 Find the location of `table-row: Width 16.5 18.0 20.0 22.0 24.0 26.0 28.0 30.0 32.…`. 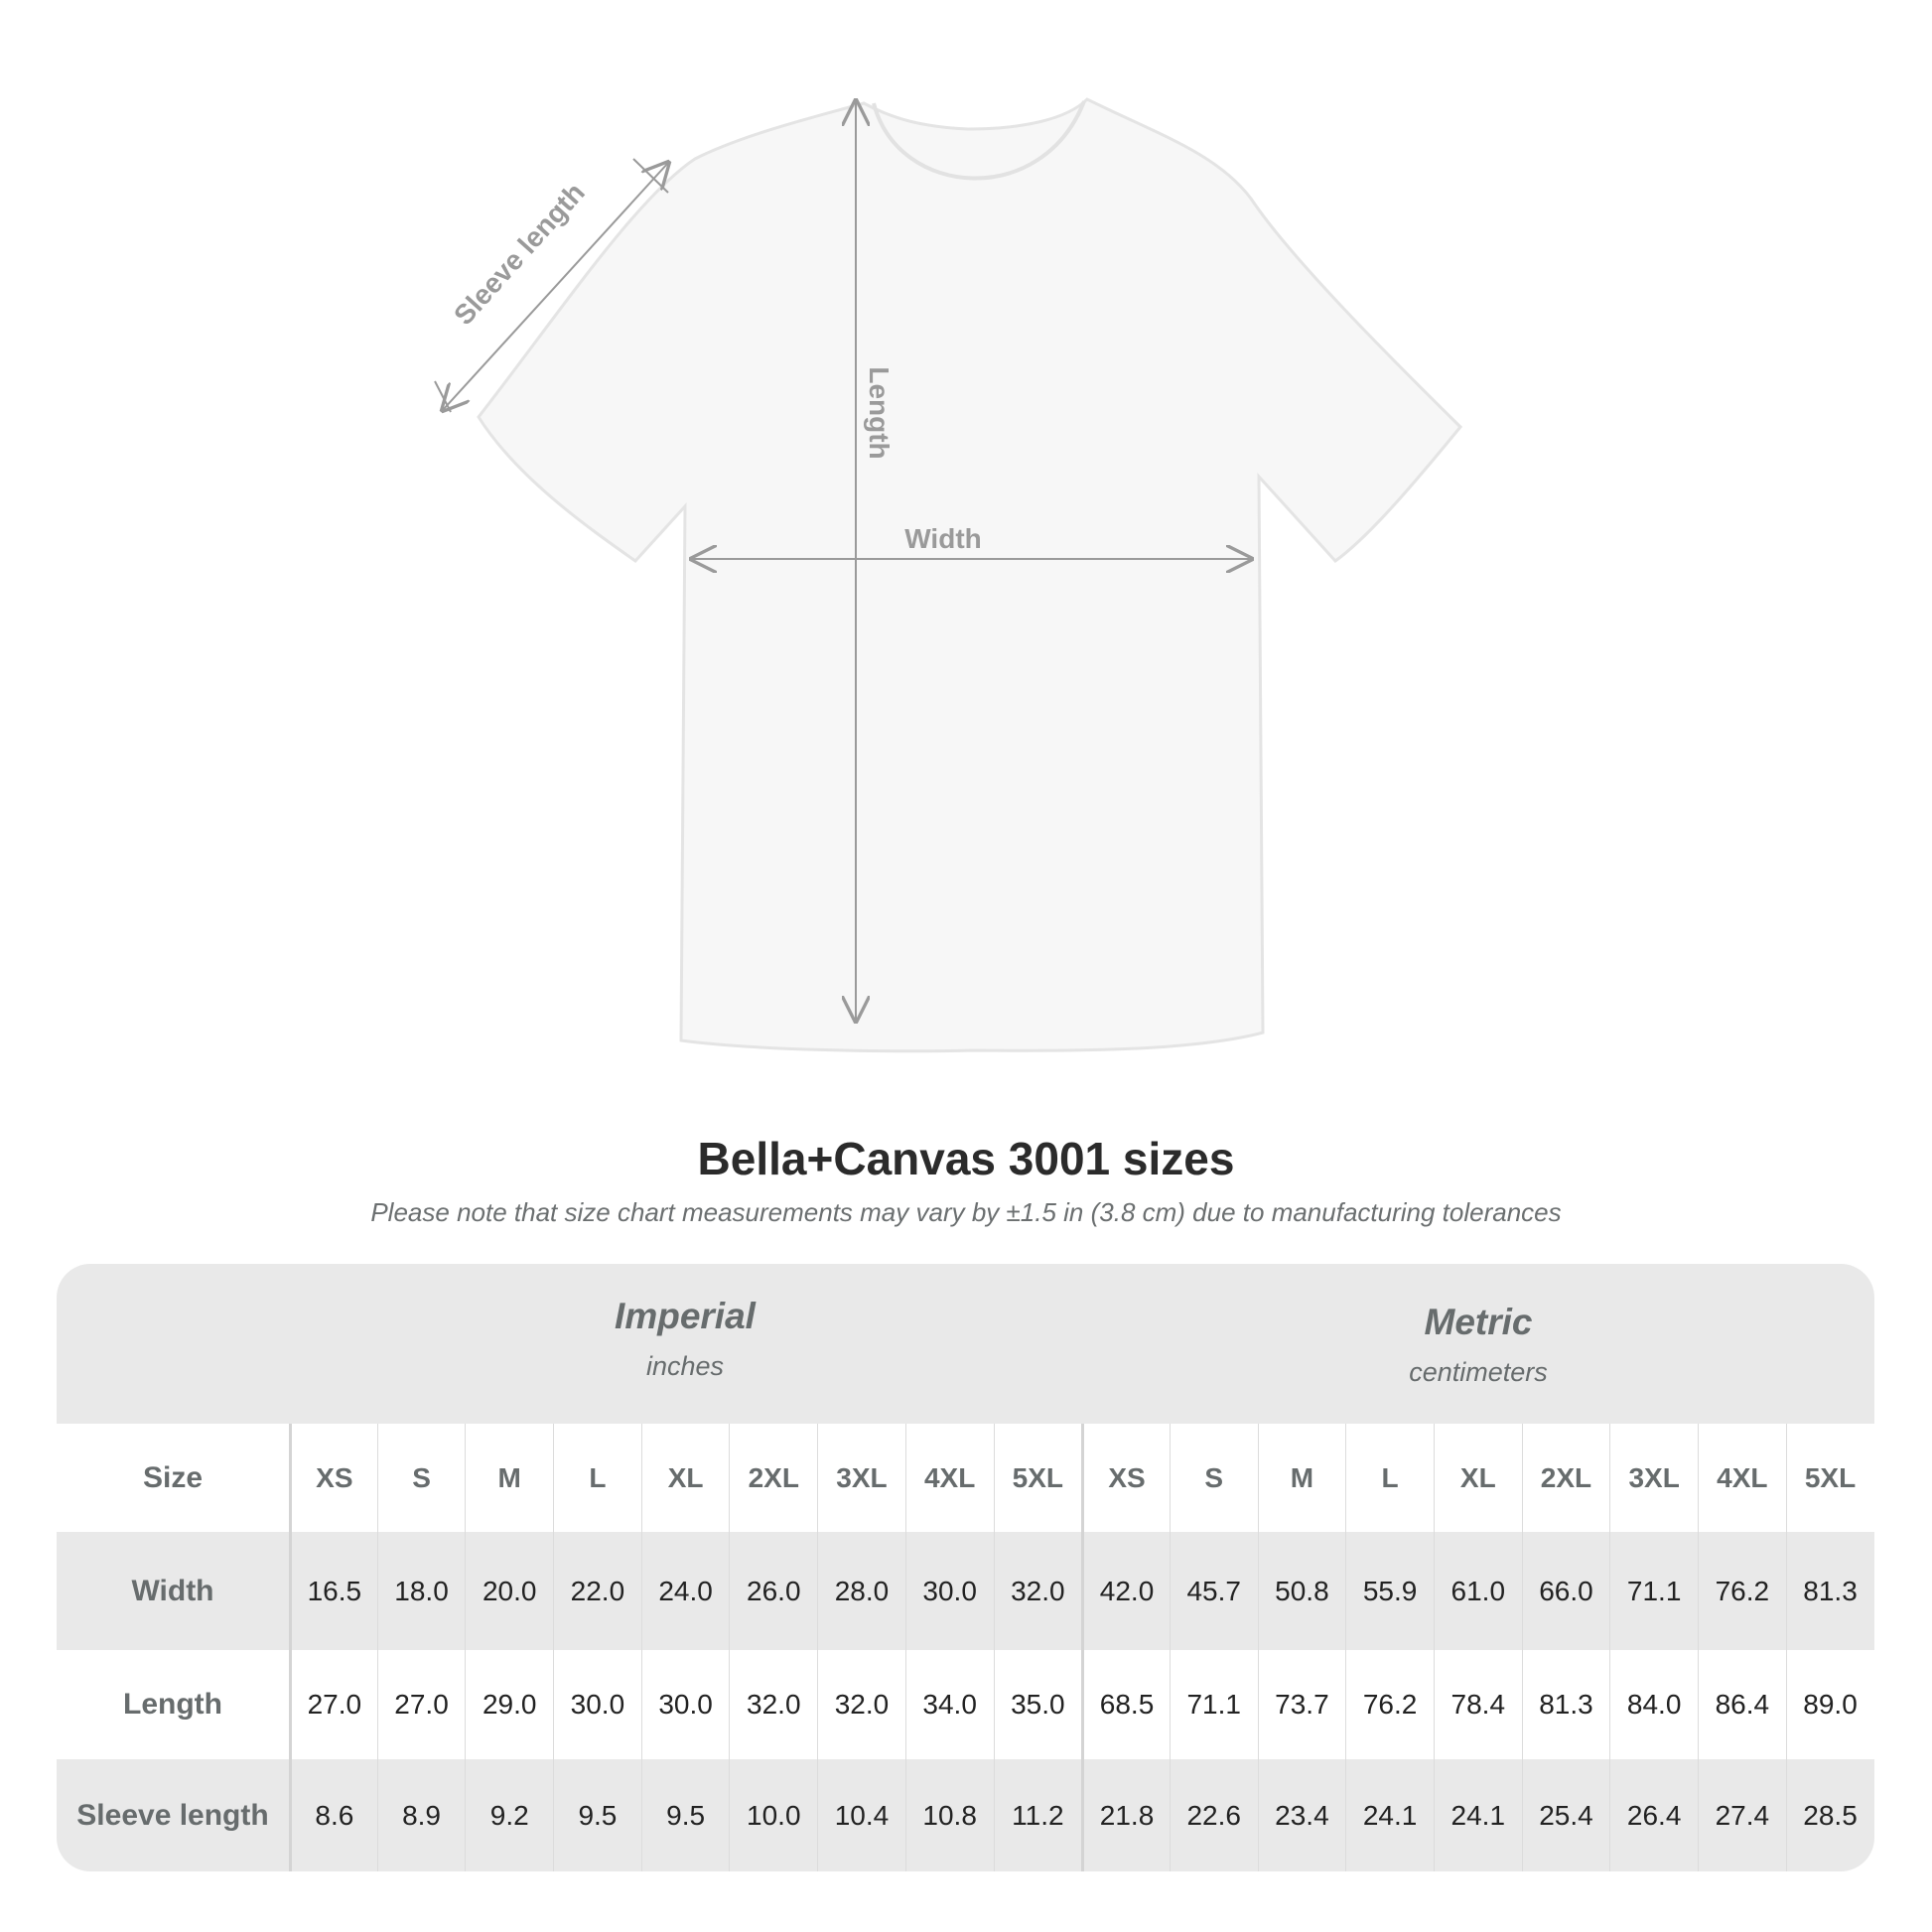

table-row: Width 16.5 18.0 20.0 22.0 24.0 26.0 28.0 30.0 32.… is located at coordinates (966, 1591).